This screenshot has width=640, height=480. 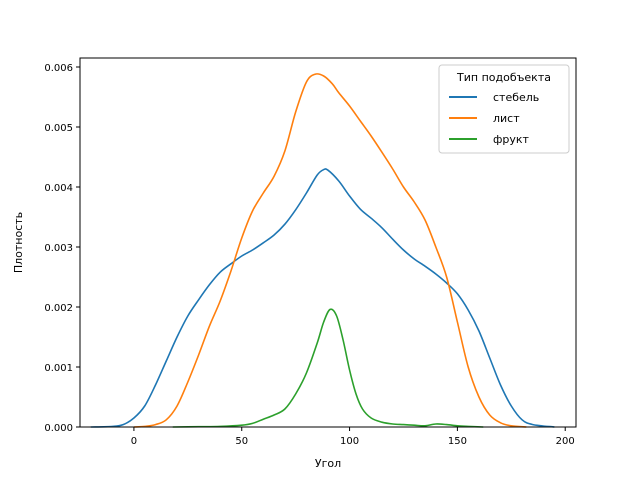 What do you see at coordinates (58, 368) in the screenshot?
I see `y-tick-label: 0.001` at bounding box center [58, 368].